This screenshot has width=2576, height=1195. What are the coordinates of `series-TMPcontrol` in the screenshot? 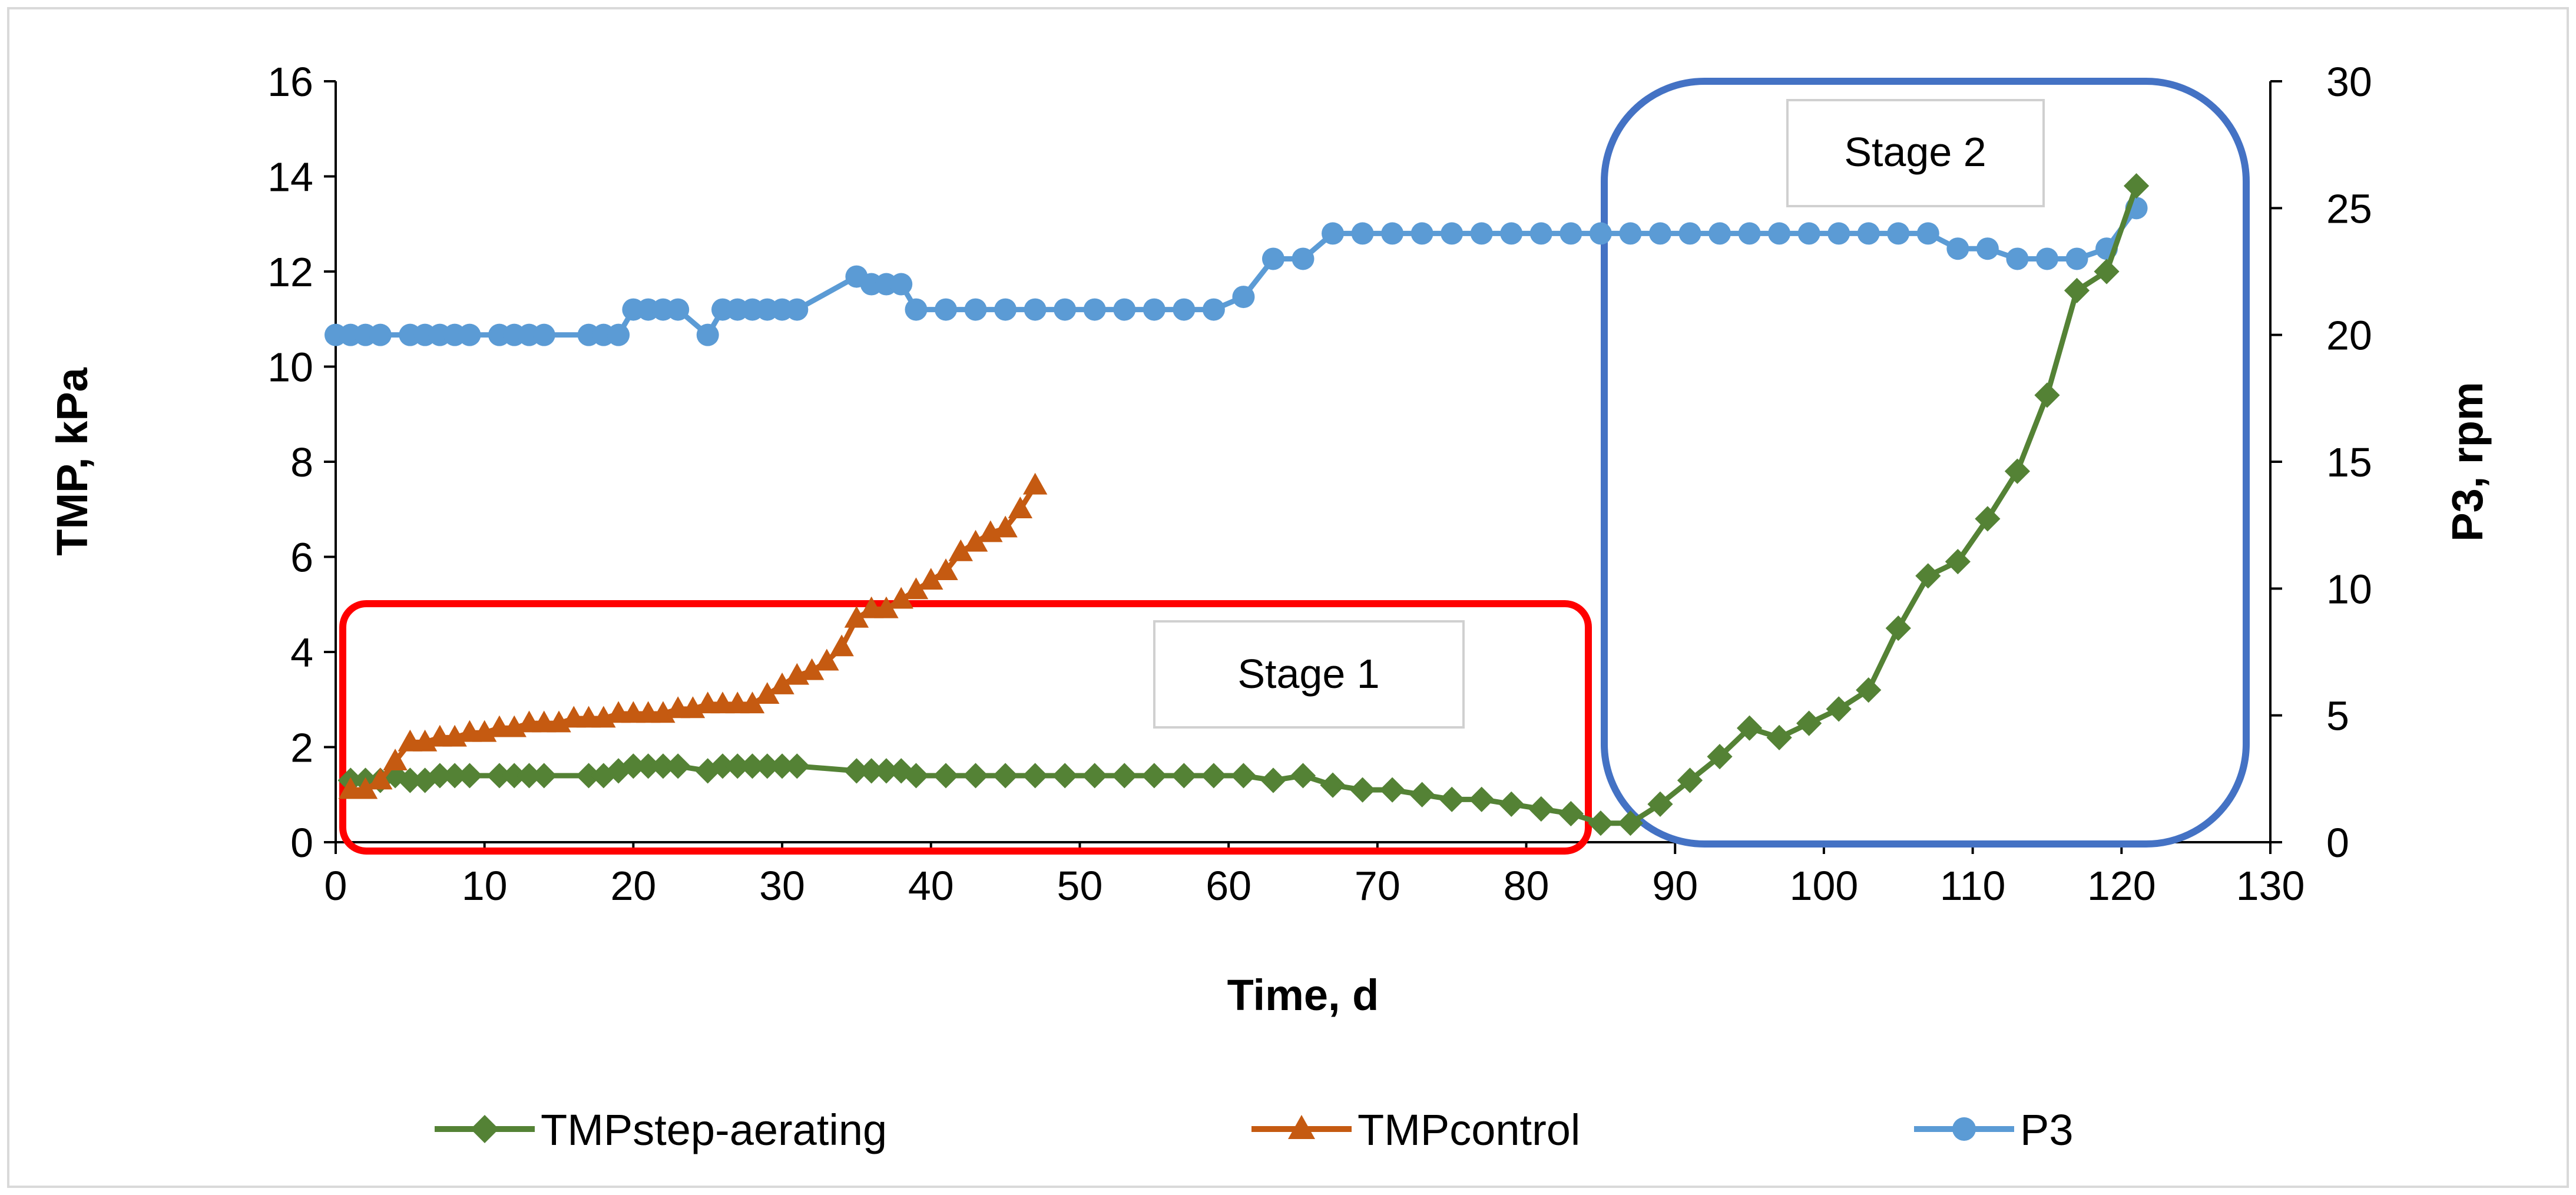 It's located at (693, 636).